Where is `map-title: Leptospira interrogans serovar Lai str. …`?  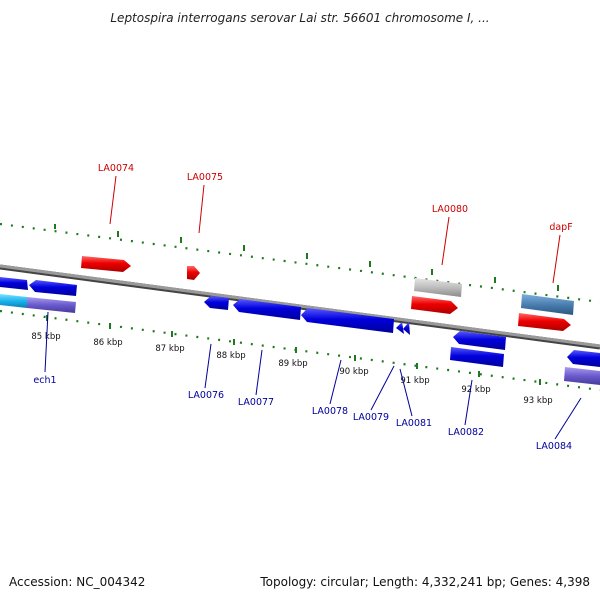 map-title: Leptospira interrogans serovar Lai str. … is located at coordinates (299, 18).